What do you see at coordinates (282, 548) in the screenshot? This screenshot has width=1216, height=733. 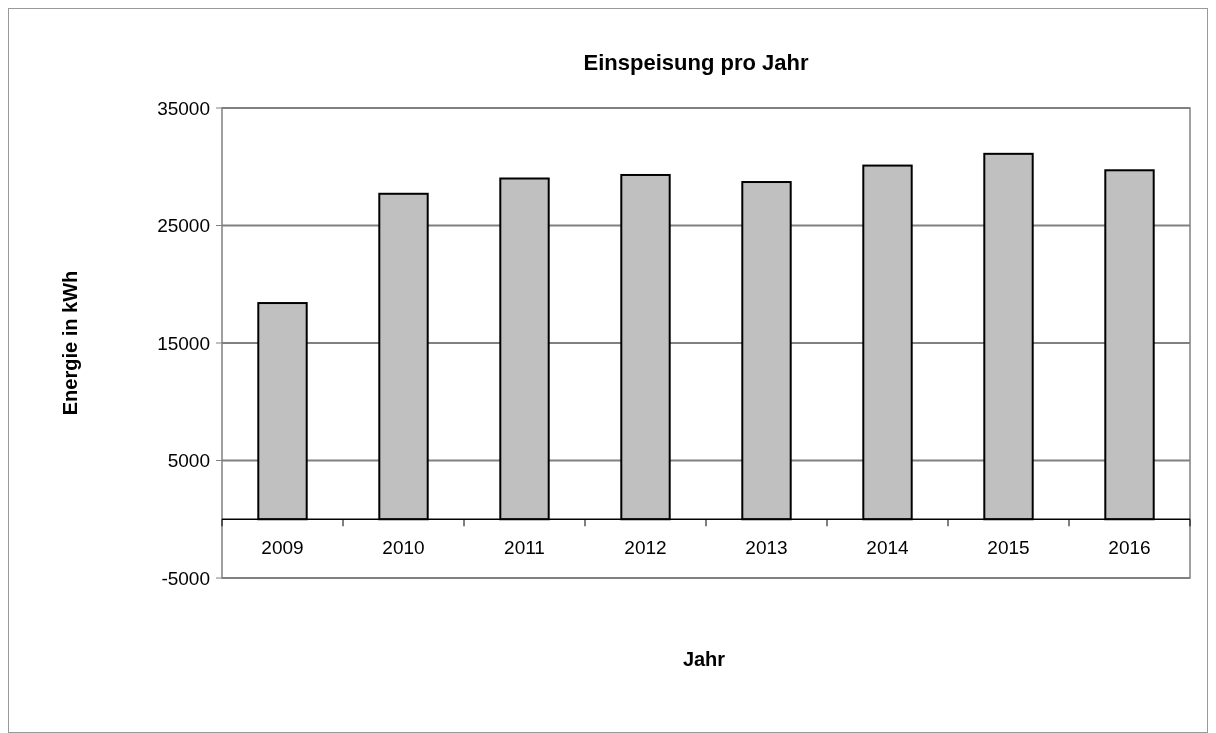 I see `x-tick-label: 2009` at bounding box center [282, 548].